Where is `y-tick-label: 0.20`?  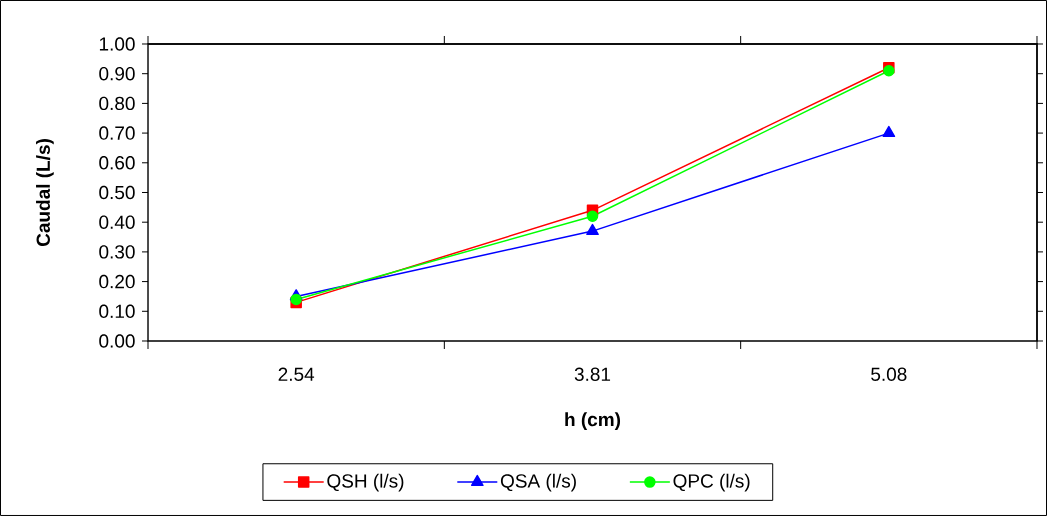 y-tick-label: 0.20 is located at coordinates (117, 281).